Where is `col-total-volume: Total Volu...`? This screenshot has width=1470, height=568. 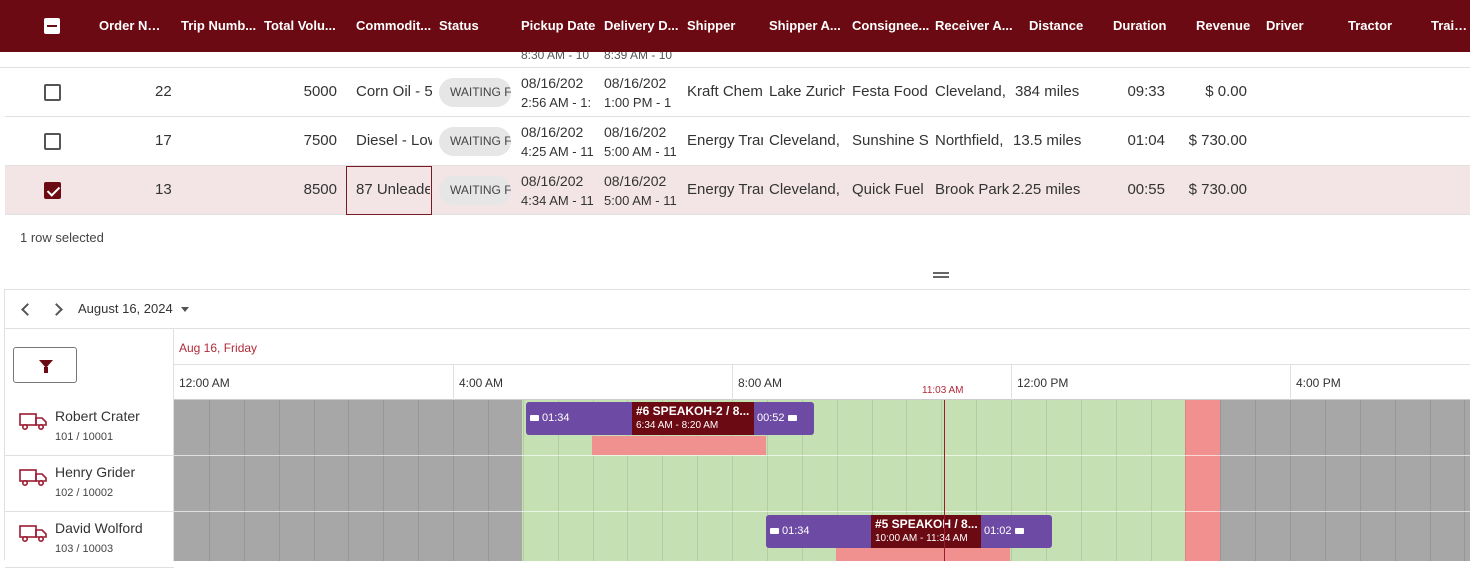
col-total-volume: Total Volu... is located at coordinates (300, 25).